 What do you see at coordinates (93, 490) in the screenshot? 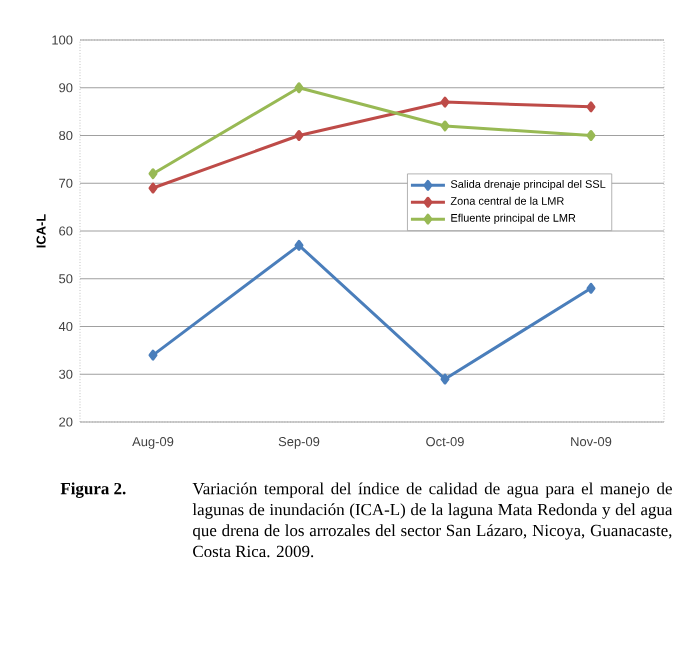
I see `text: Figura 2.` at bounding box center [93, 490].